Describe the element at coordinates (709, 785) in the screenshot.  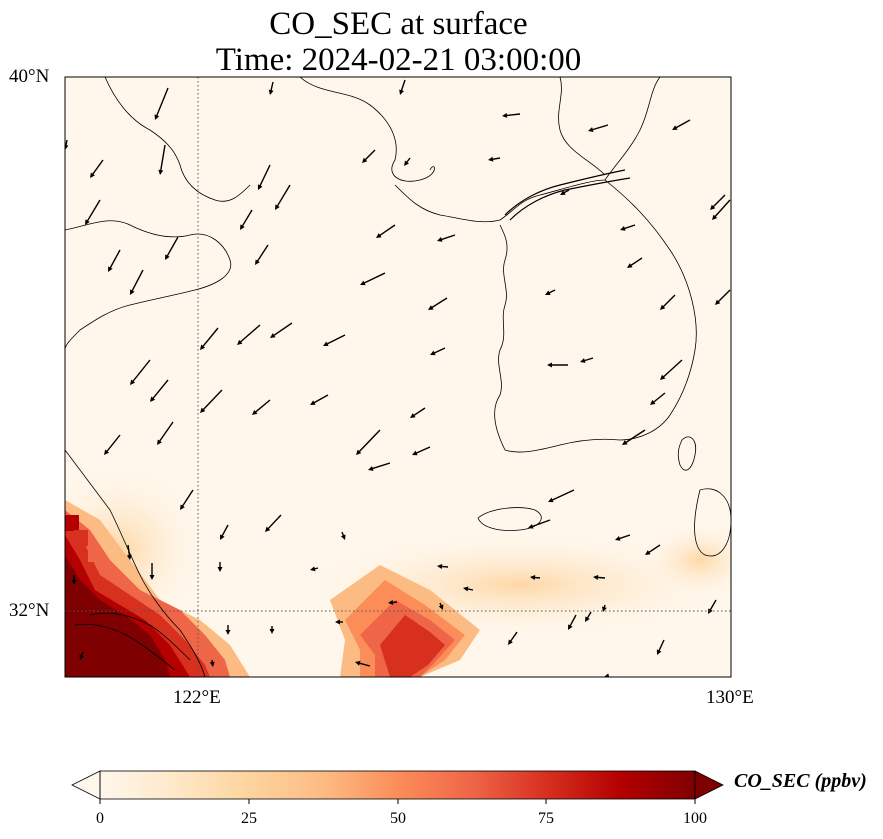
I see `colorbar-extend-high` at that location.